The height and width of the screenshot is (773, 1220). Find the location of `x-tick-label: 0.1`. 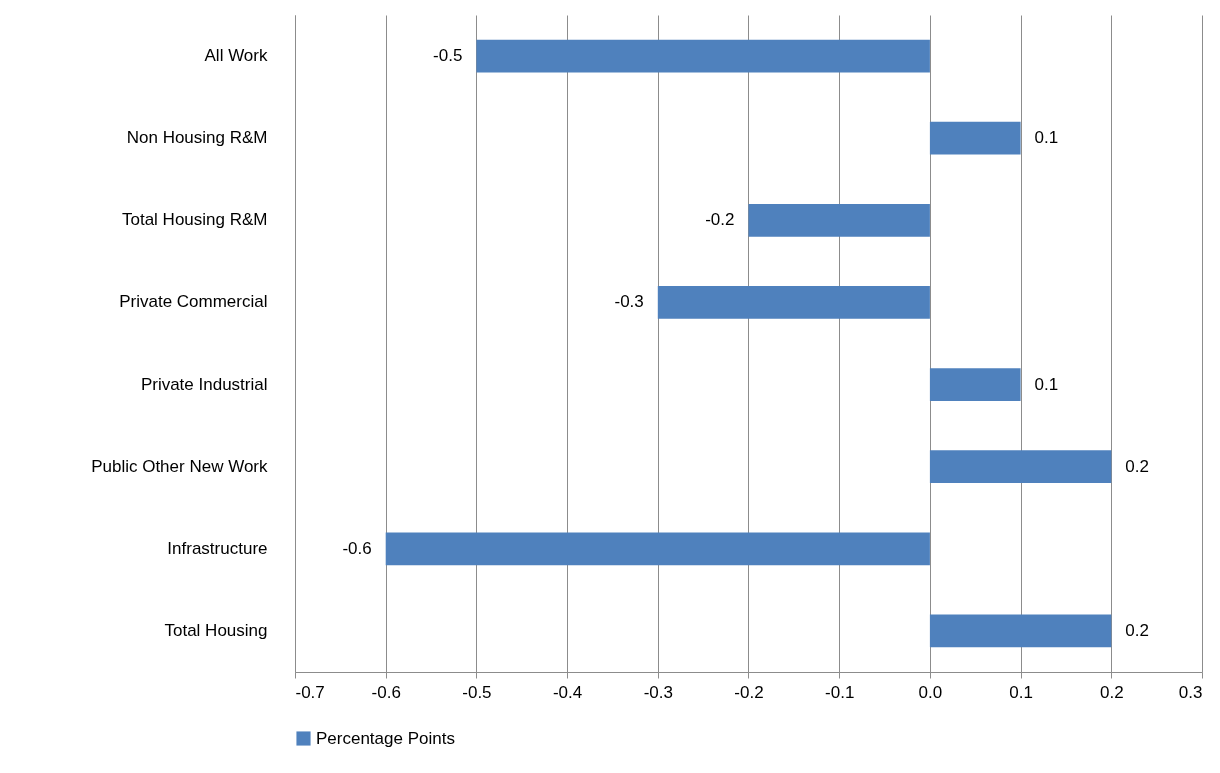

x-tick-label: 0.1 is located at coordinates (1021, 692).